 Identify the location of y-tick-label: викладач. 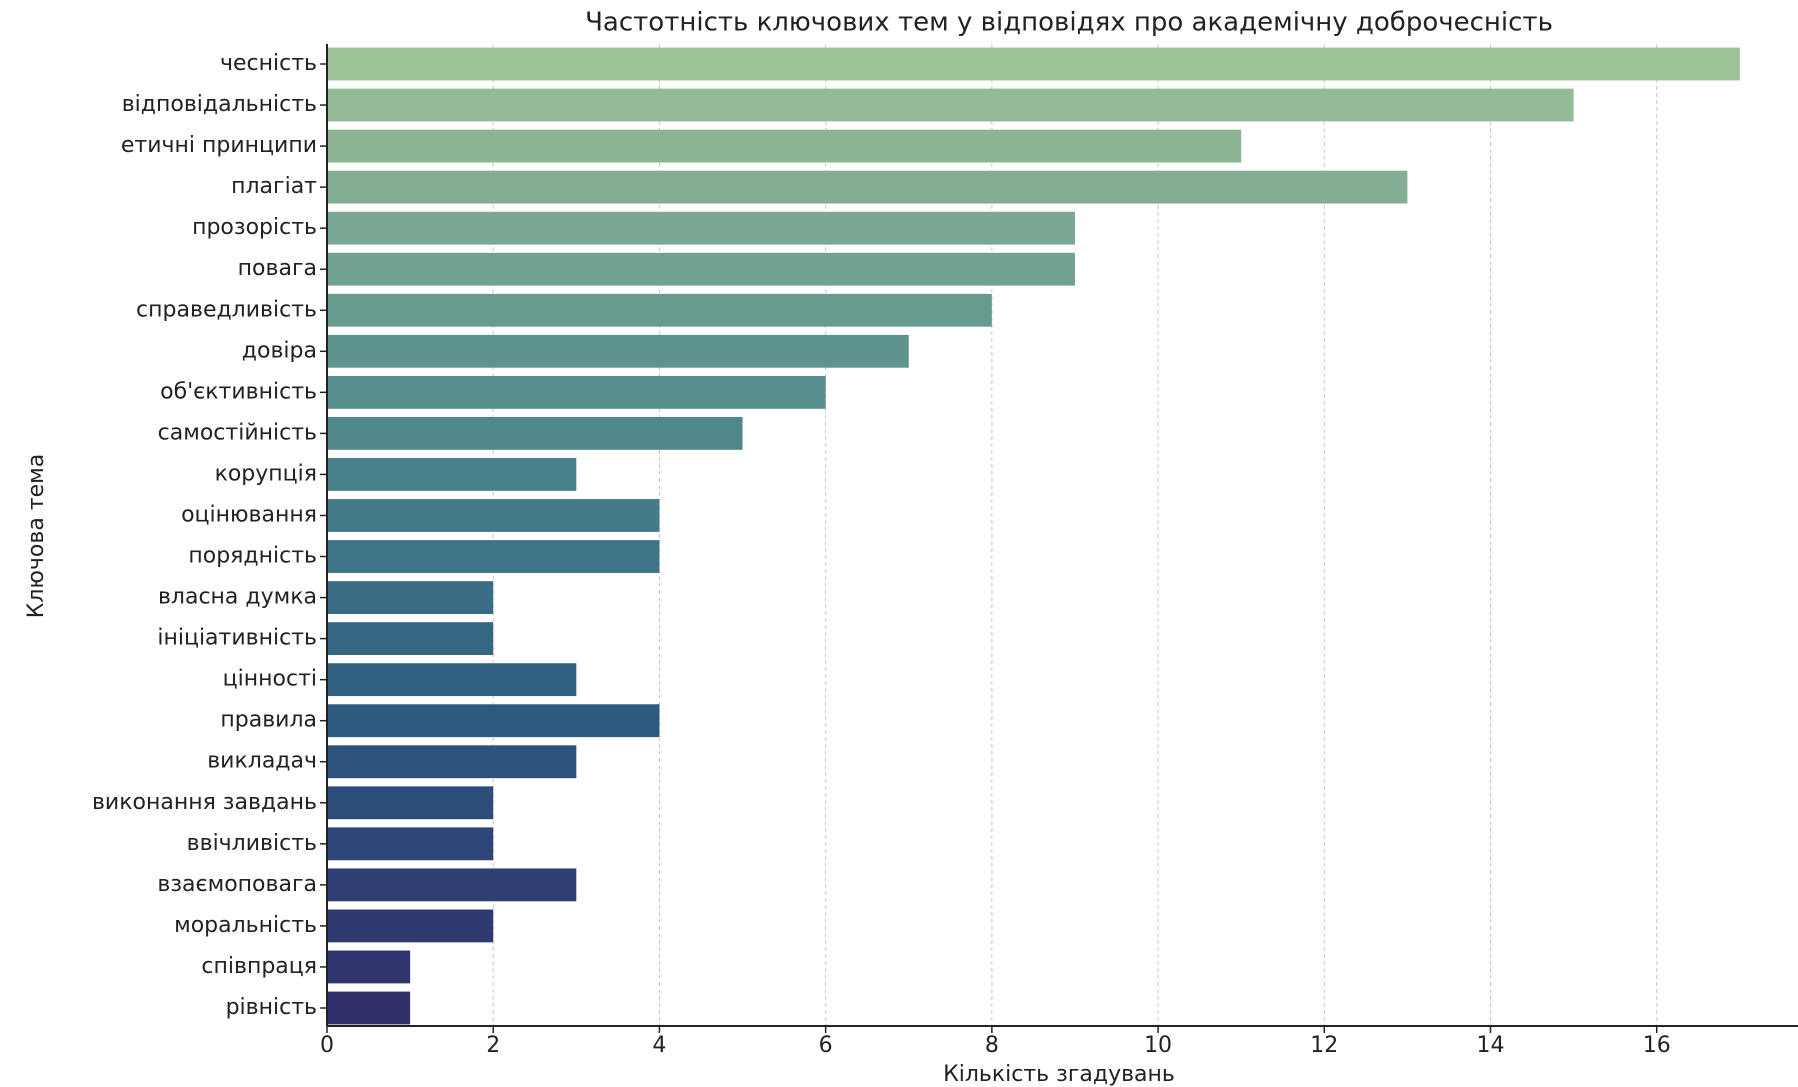
(262, 761).